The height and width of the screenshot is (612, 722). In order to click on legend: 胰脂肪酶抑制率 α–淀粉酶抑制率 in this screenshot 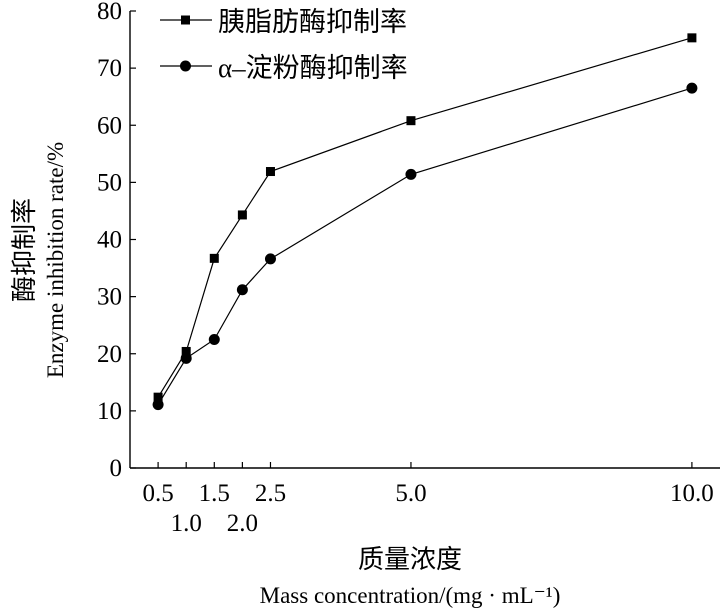, I will do `click(284, 45)`.